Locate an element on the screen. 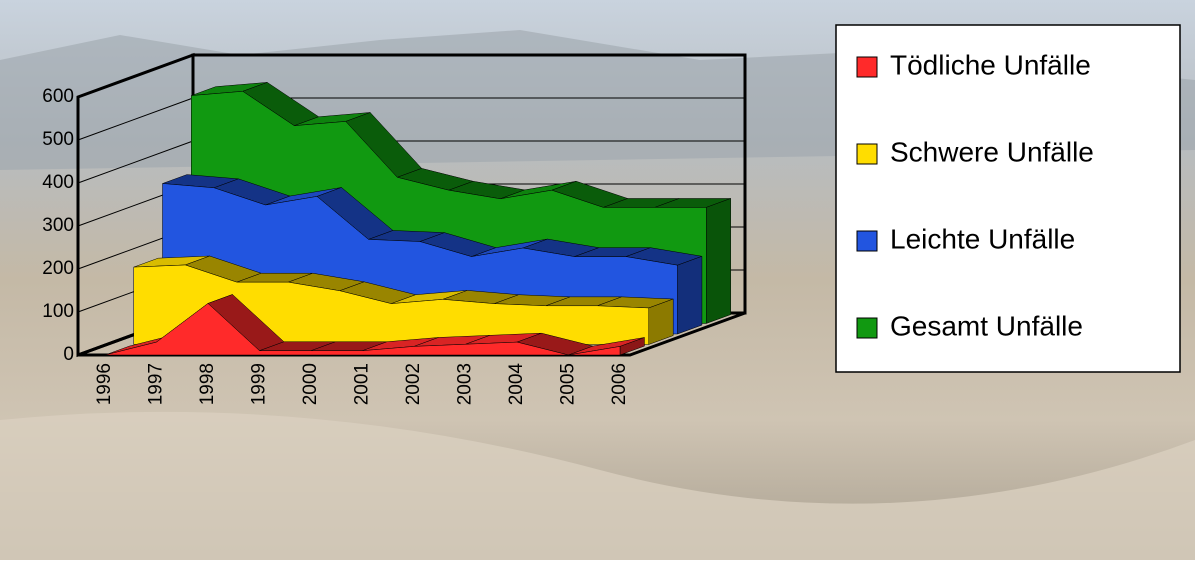  y-tick-label: 600 is located at coordinates (58, 96).